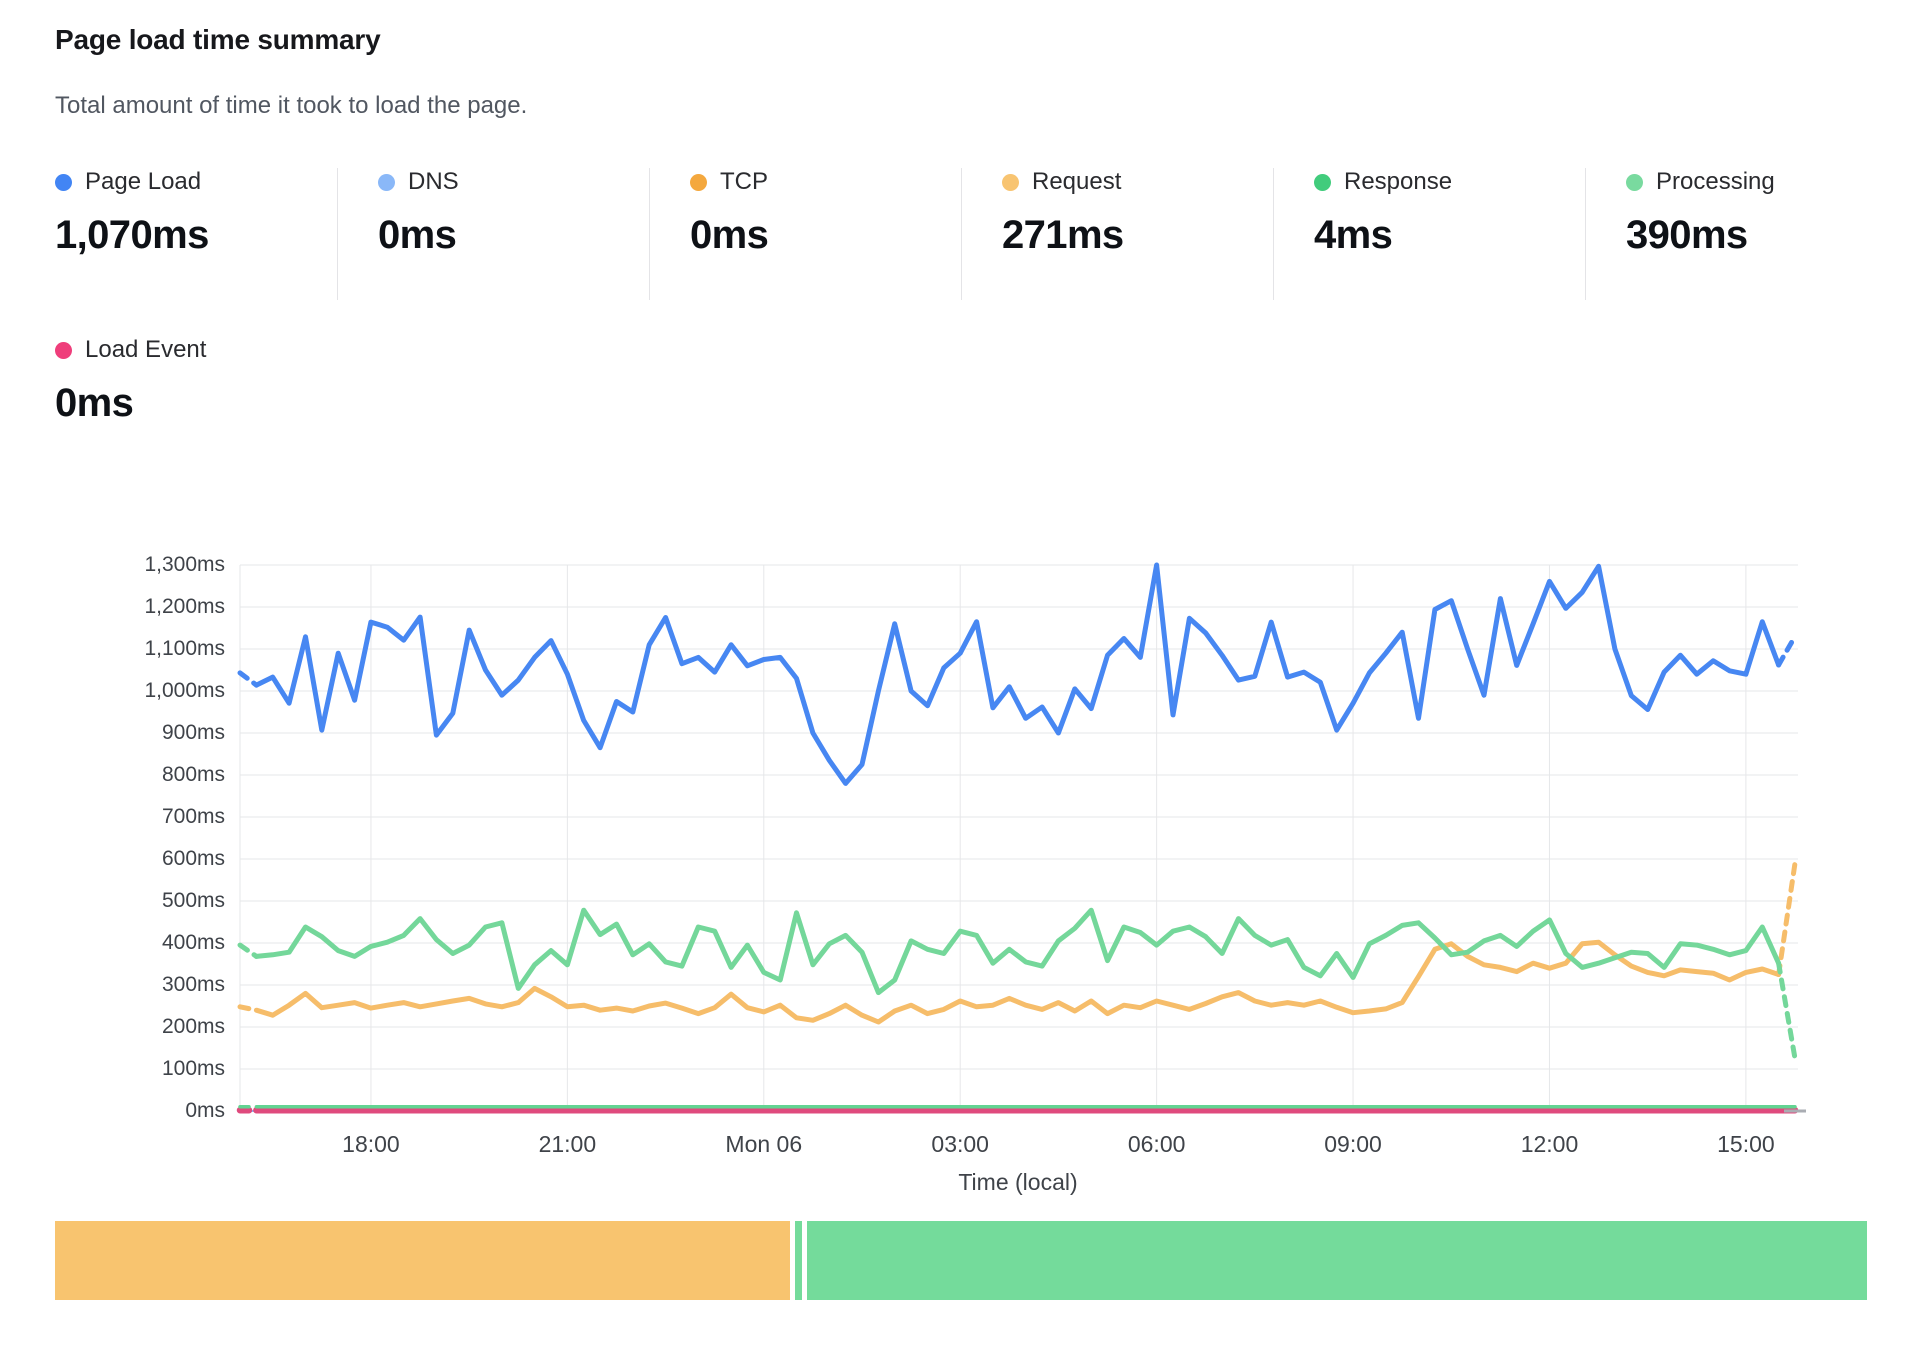 The width and height of the screenshot is (1910, 1352). I want to click on summary-card-value: 1,070ms, so click(132, 235).